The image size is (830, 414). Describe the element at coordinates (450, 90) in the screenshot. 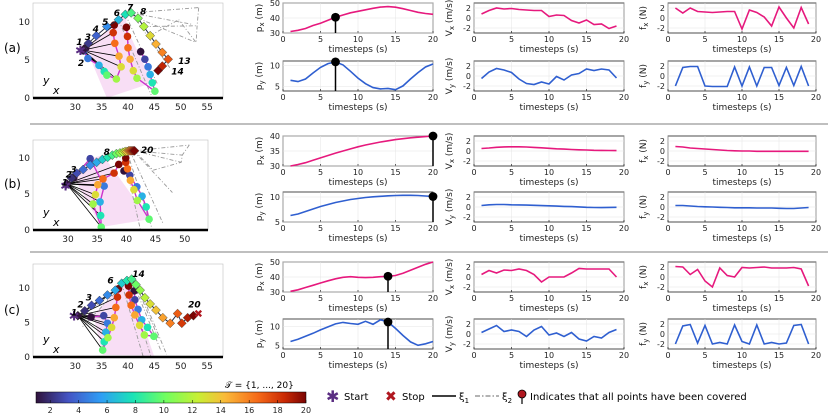

I see `y-label-symbol: V` at that location.